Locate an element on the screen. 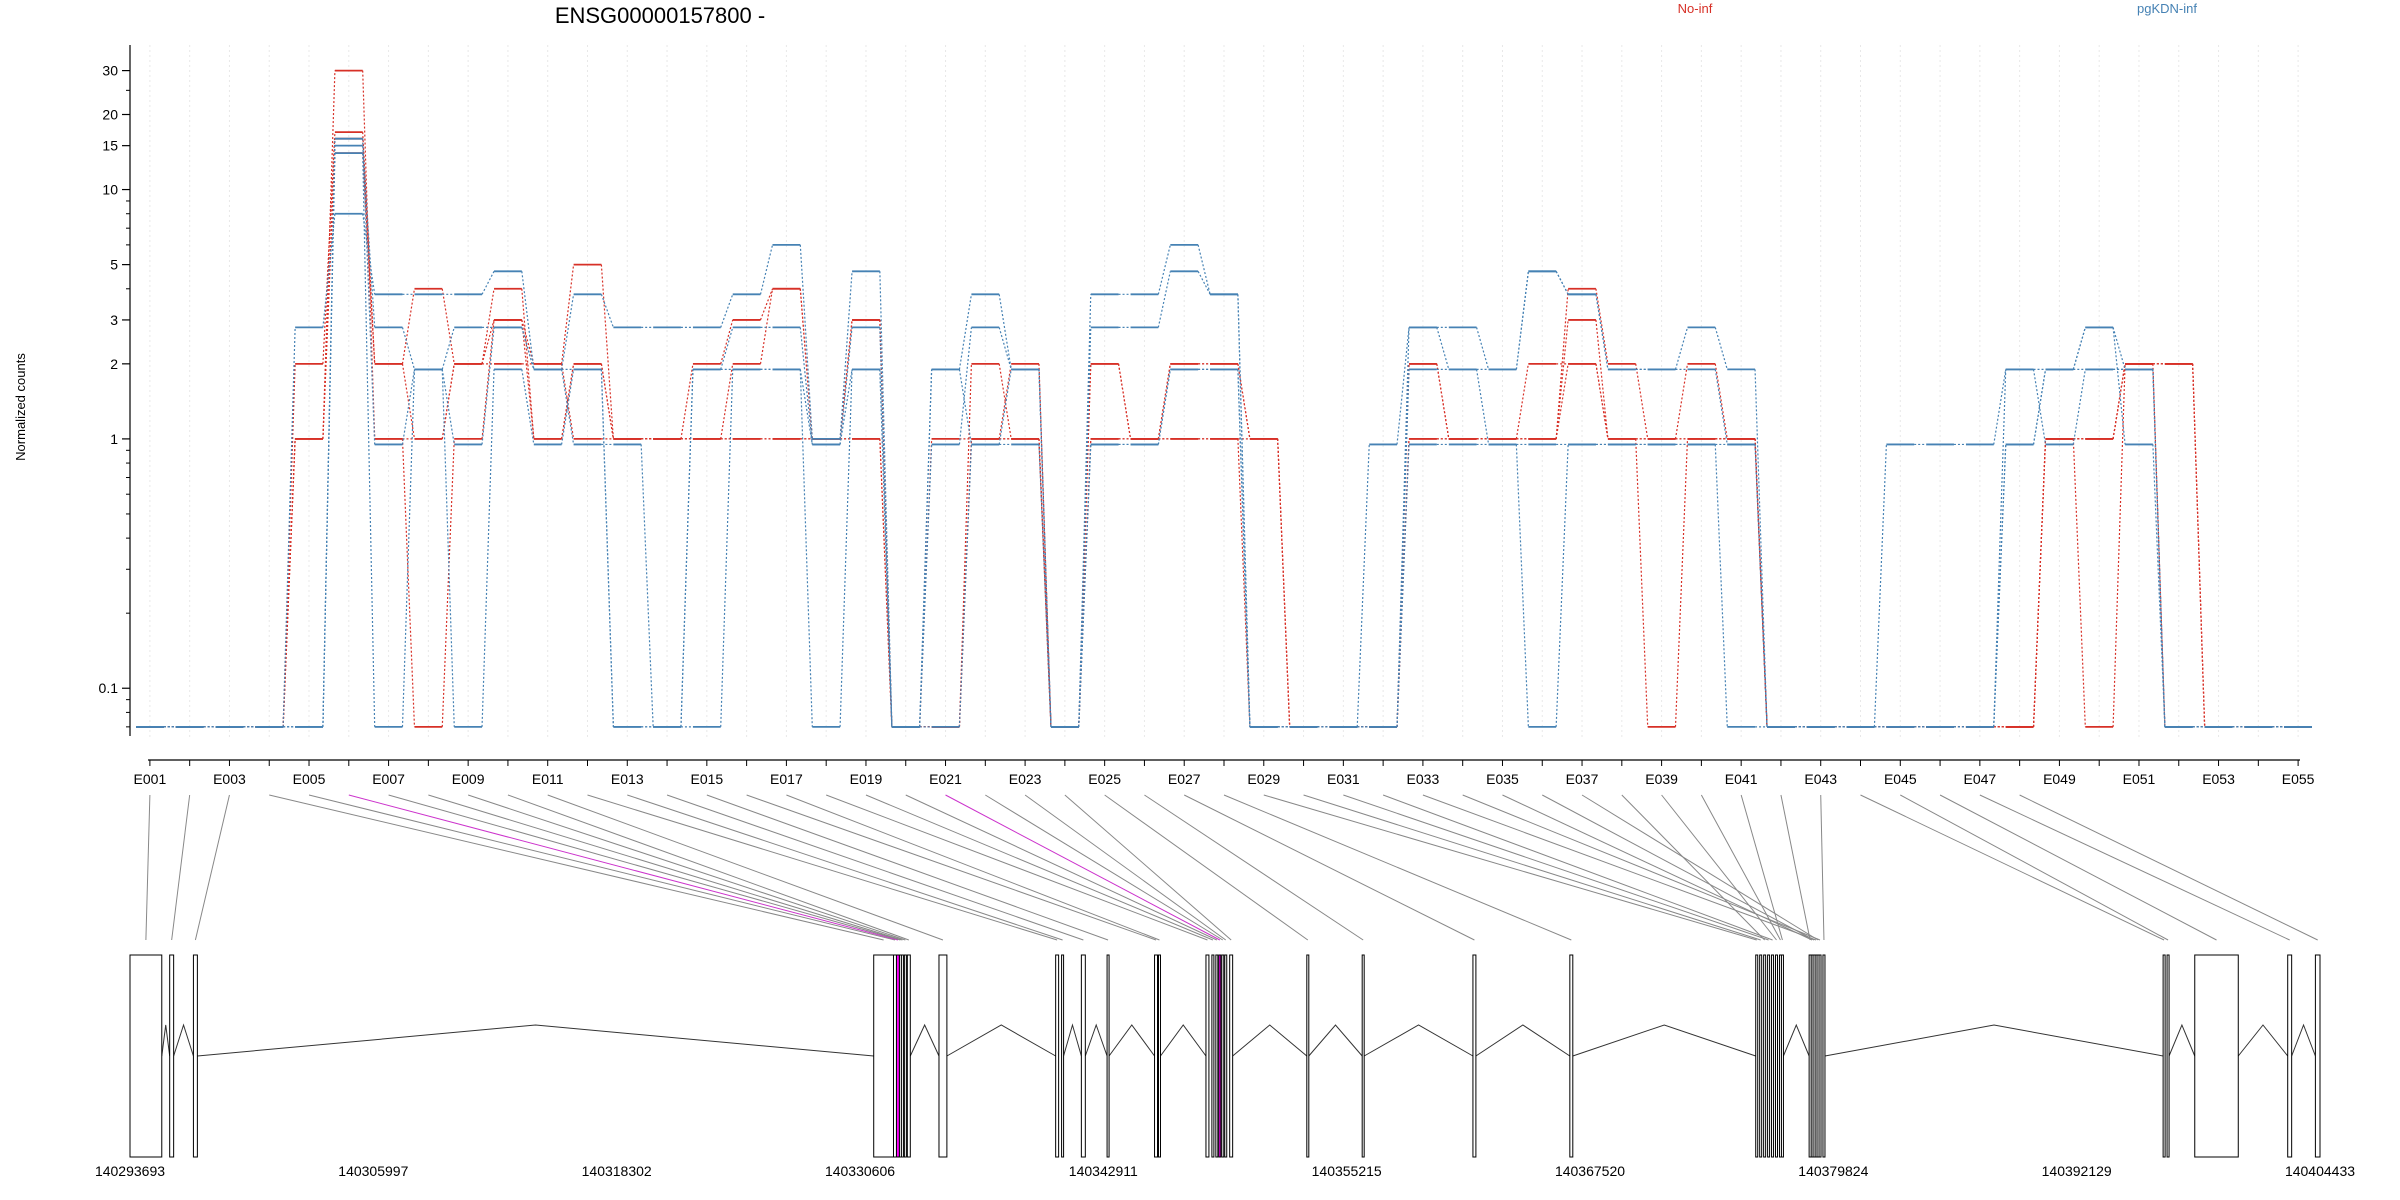  x-tick-label: E021 is located at coordinates (945, 779).